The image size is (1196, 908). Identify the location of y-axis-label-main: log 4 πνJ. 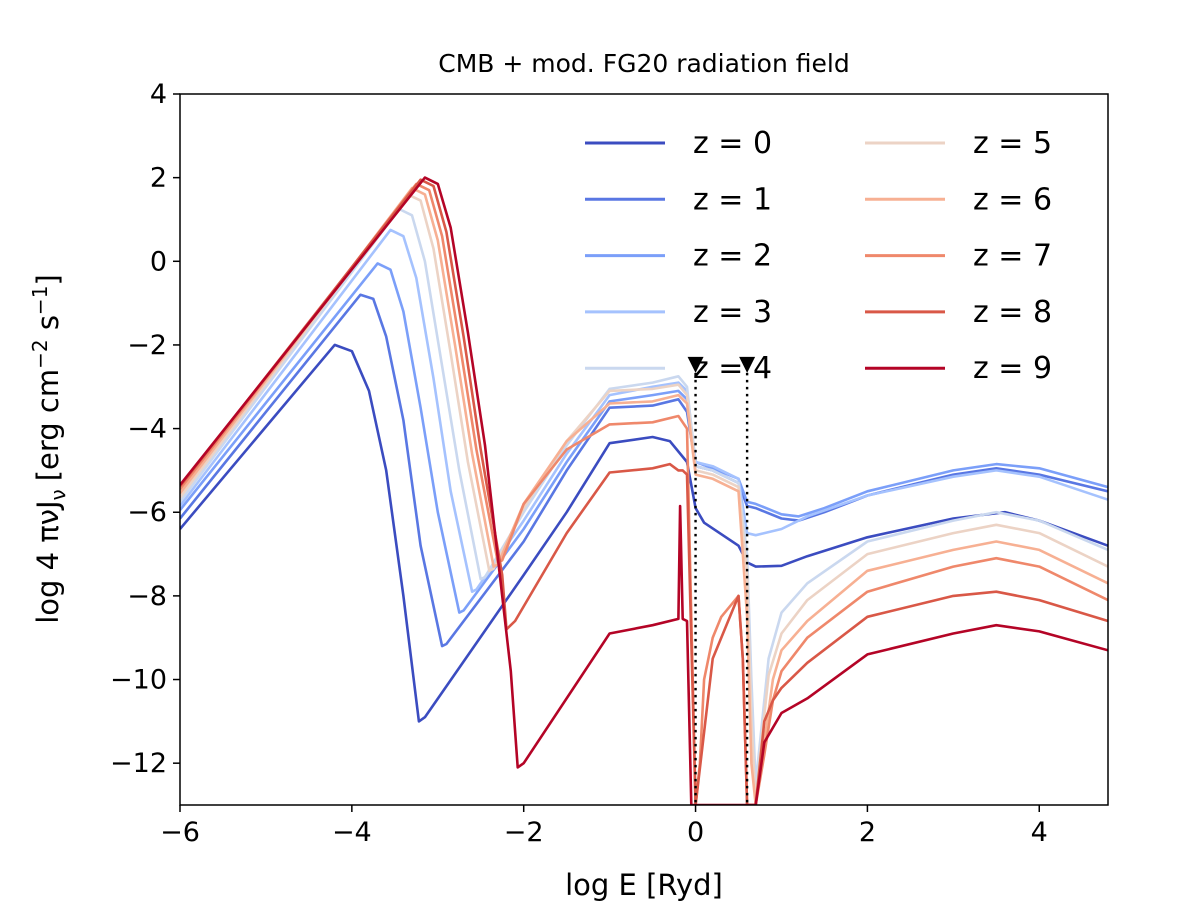
(48, 561).